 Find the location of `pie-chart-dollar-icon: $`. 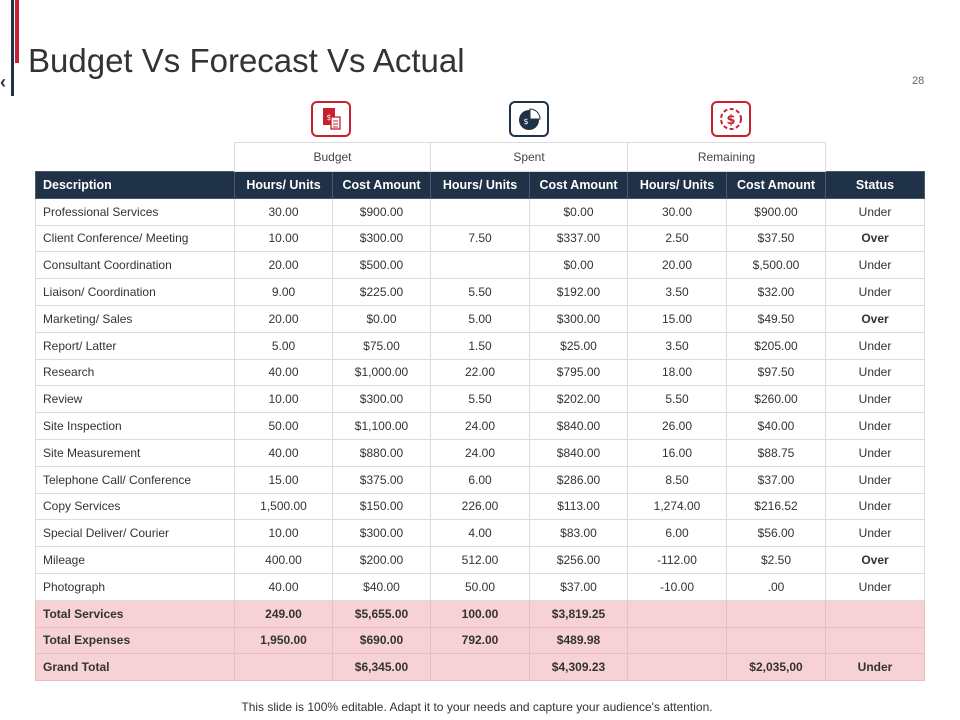

pie-chart-dollar-icon: $ is located at coordinates (529, 119).